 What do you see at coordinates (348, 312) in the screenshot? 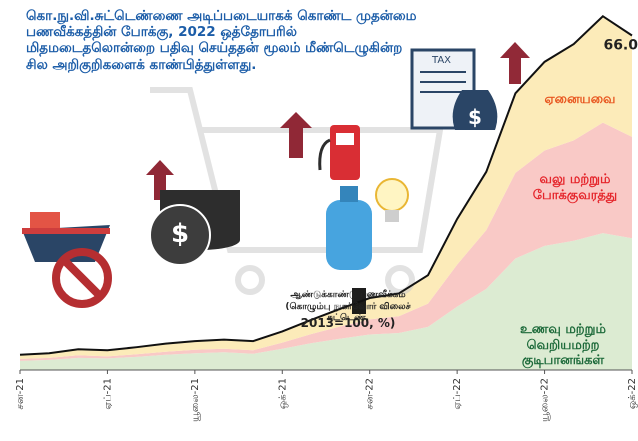
I see `caption-subtitle: (கொழும்பு நுகர்வோர் விலைச் சுட்டெண்,` at bounding box center [348, 312].